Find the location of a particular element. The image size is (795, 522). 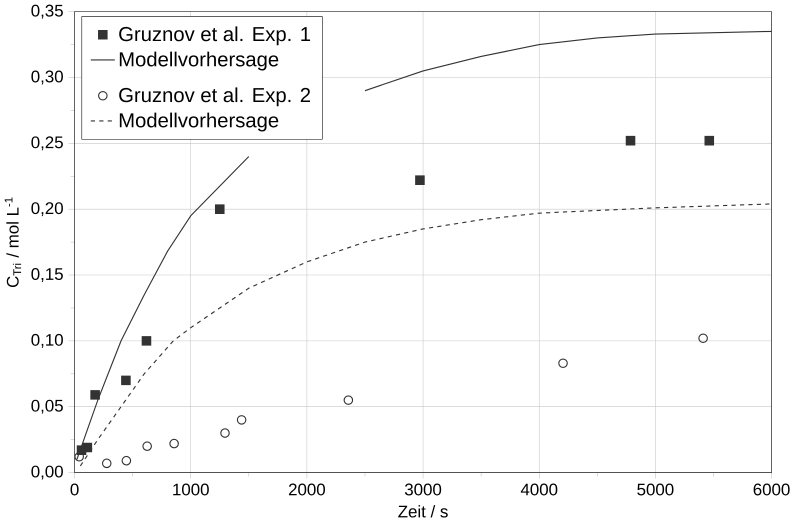

y-tick-label: 0,30 is located at coordinates (47, 77).